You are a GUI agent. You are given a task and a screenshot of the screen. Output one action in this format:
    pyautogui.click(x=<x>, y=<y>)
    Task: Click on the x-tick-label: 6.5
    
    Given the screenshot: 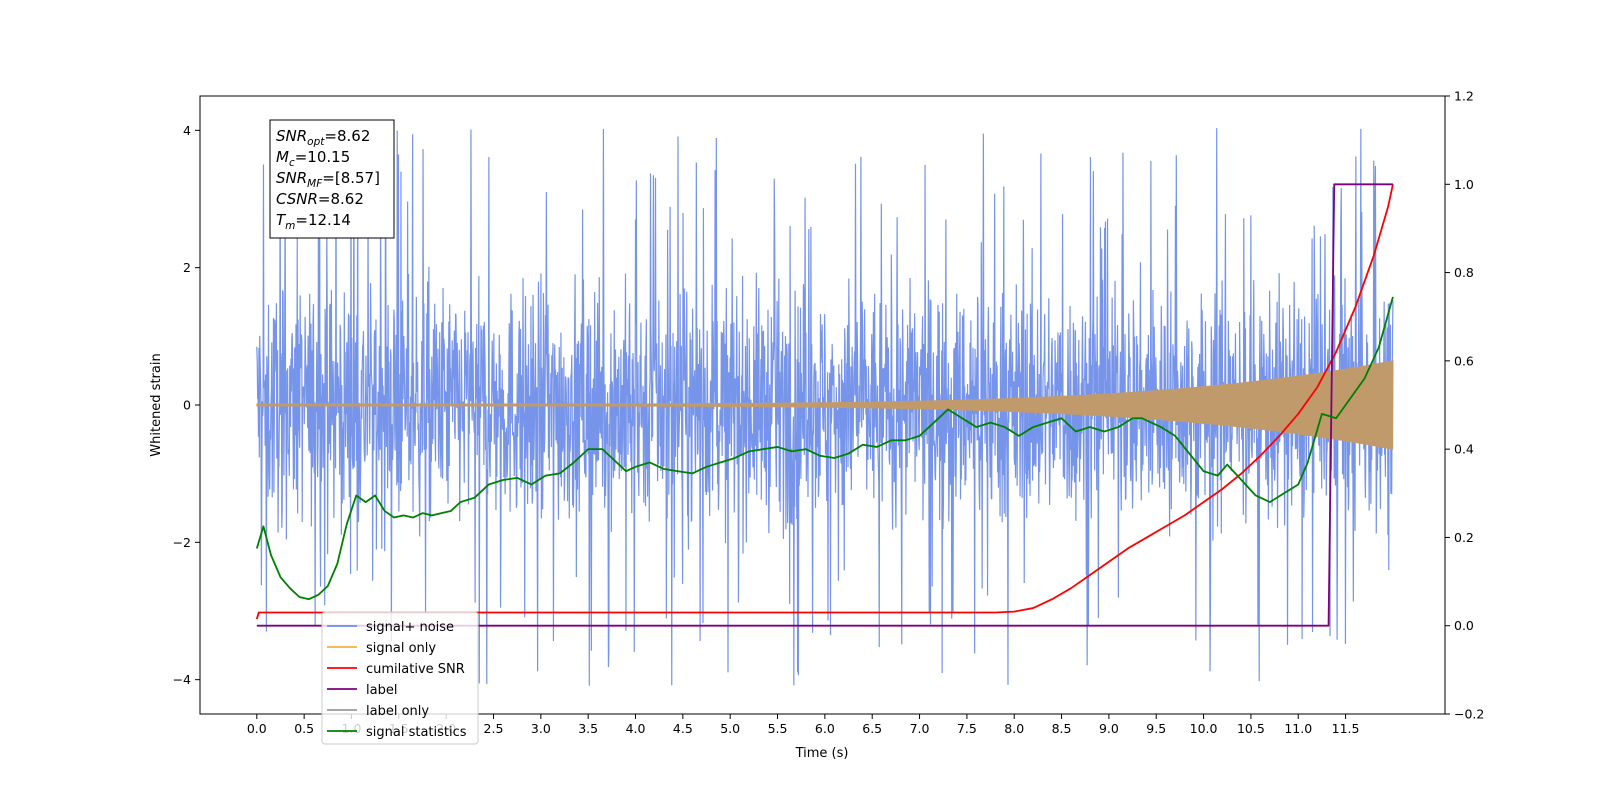 What is the action you would take?
    pyautogui.click(x=872, y=728)
    